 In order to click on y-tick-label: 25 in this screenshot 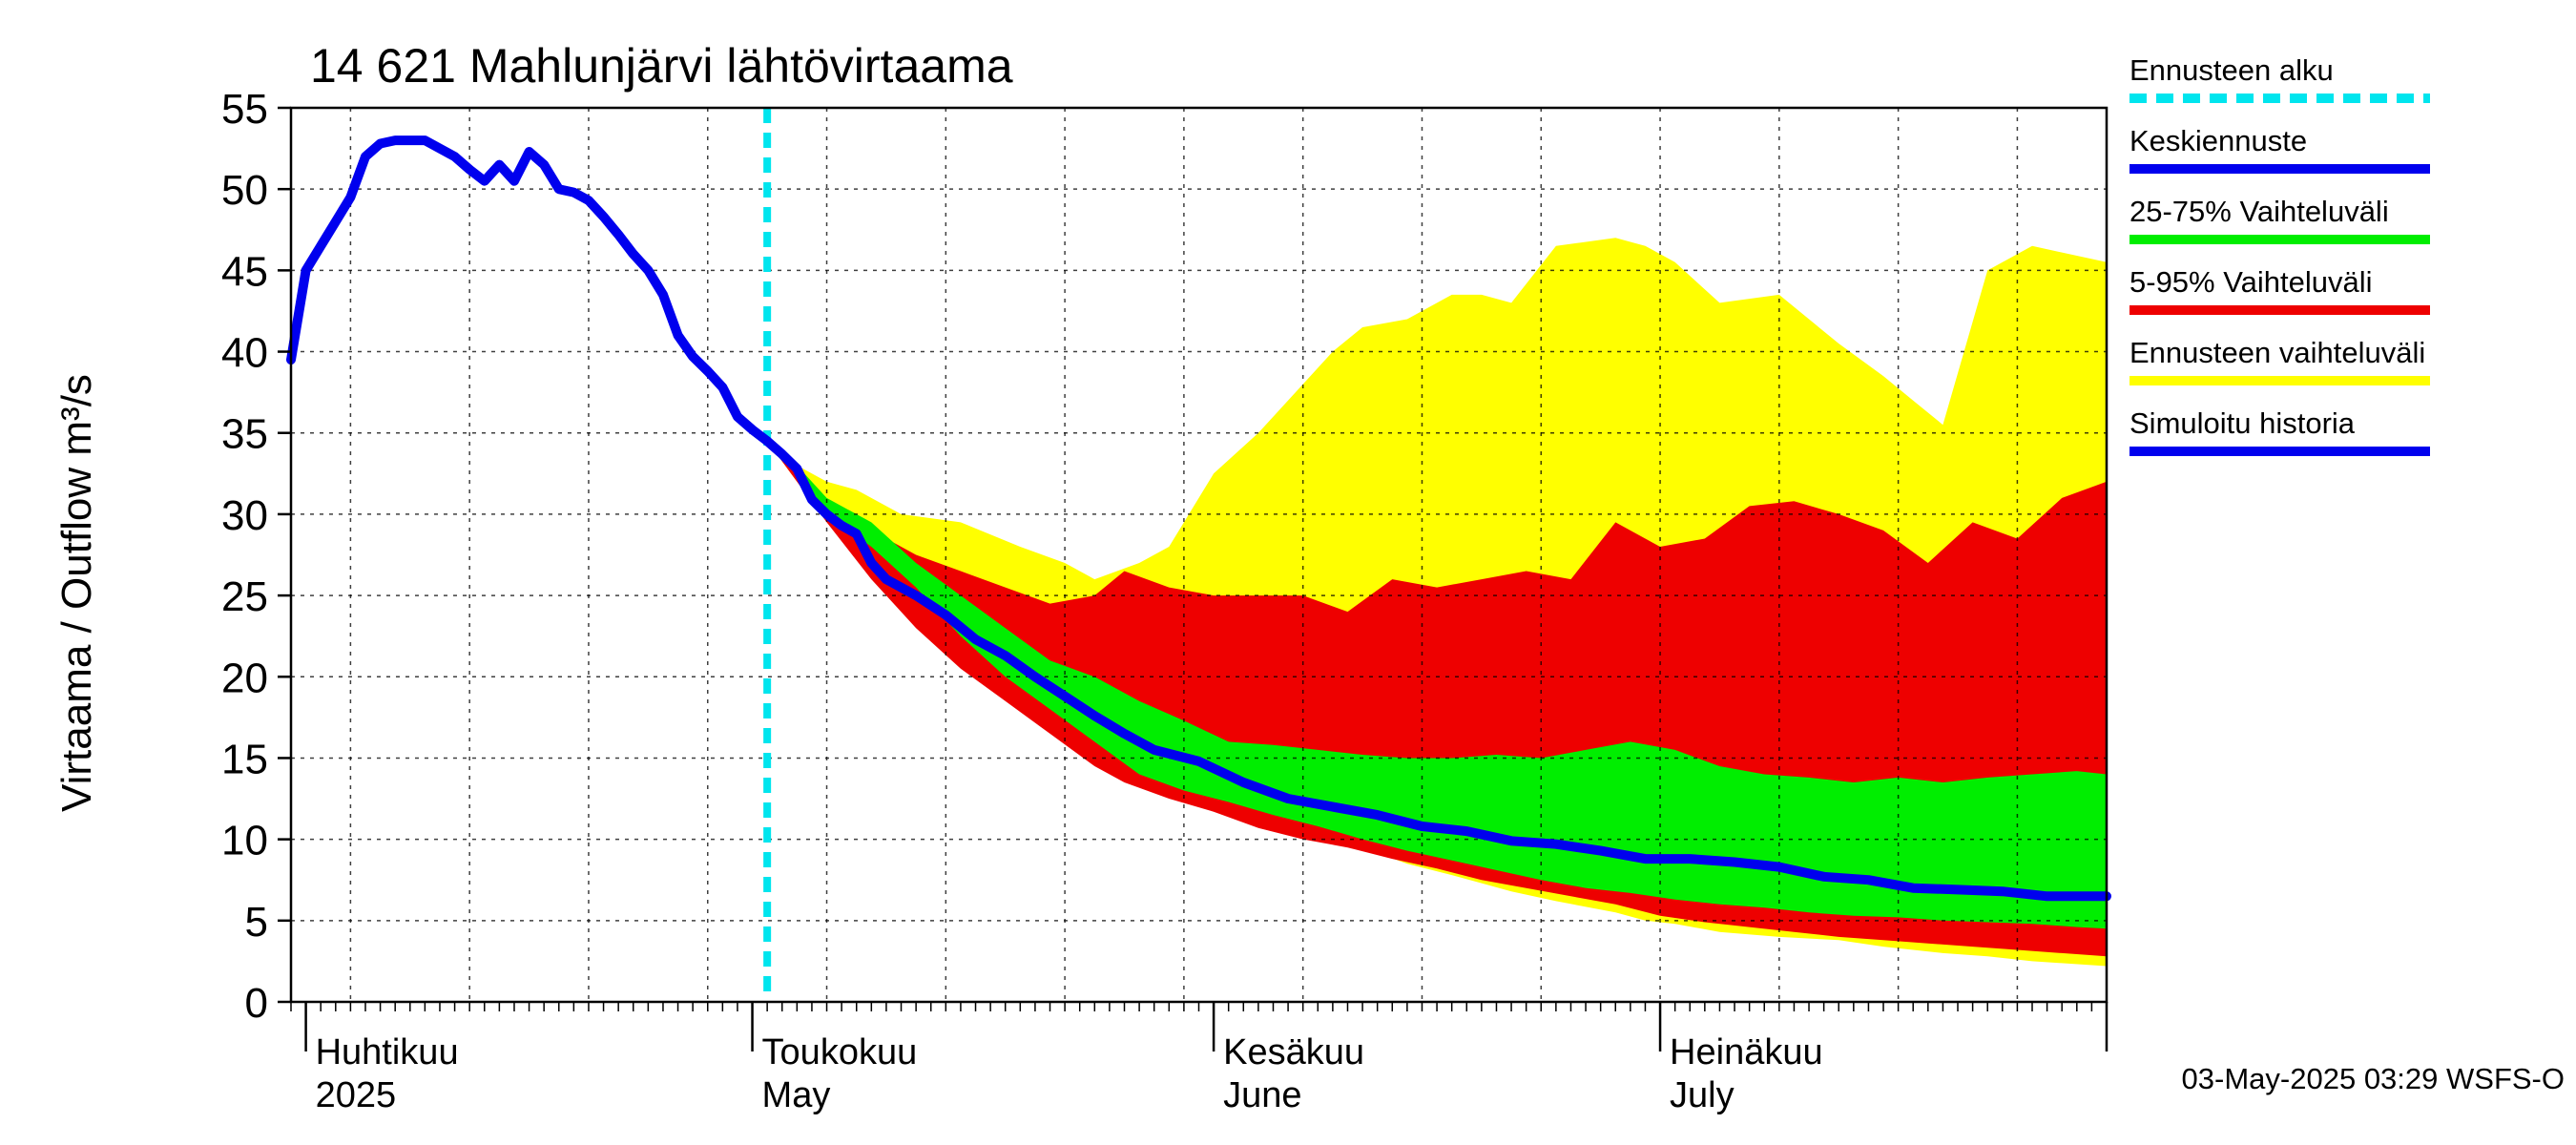, I will do `click(244, 596)`.